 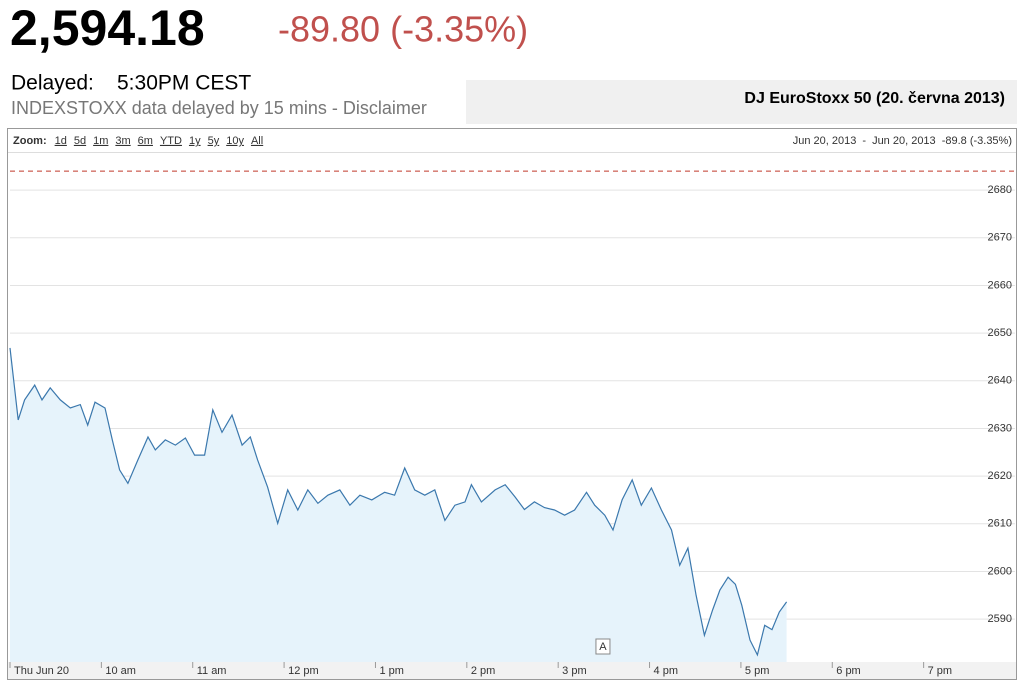 I want to click on zoom-option: 5d, so click(x=80, y=141).